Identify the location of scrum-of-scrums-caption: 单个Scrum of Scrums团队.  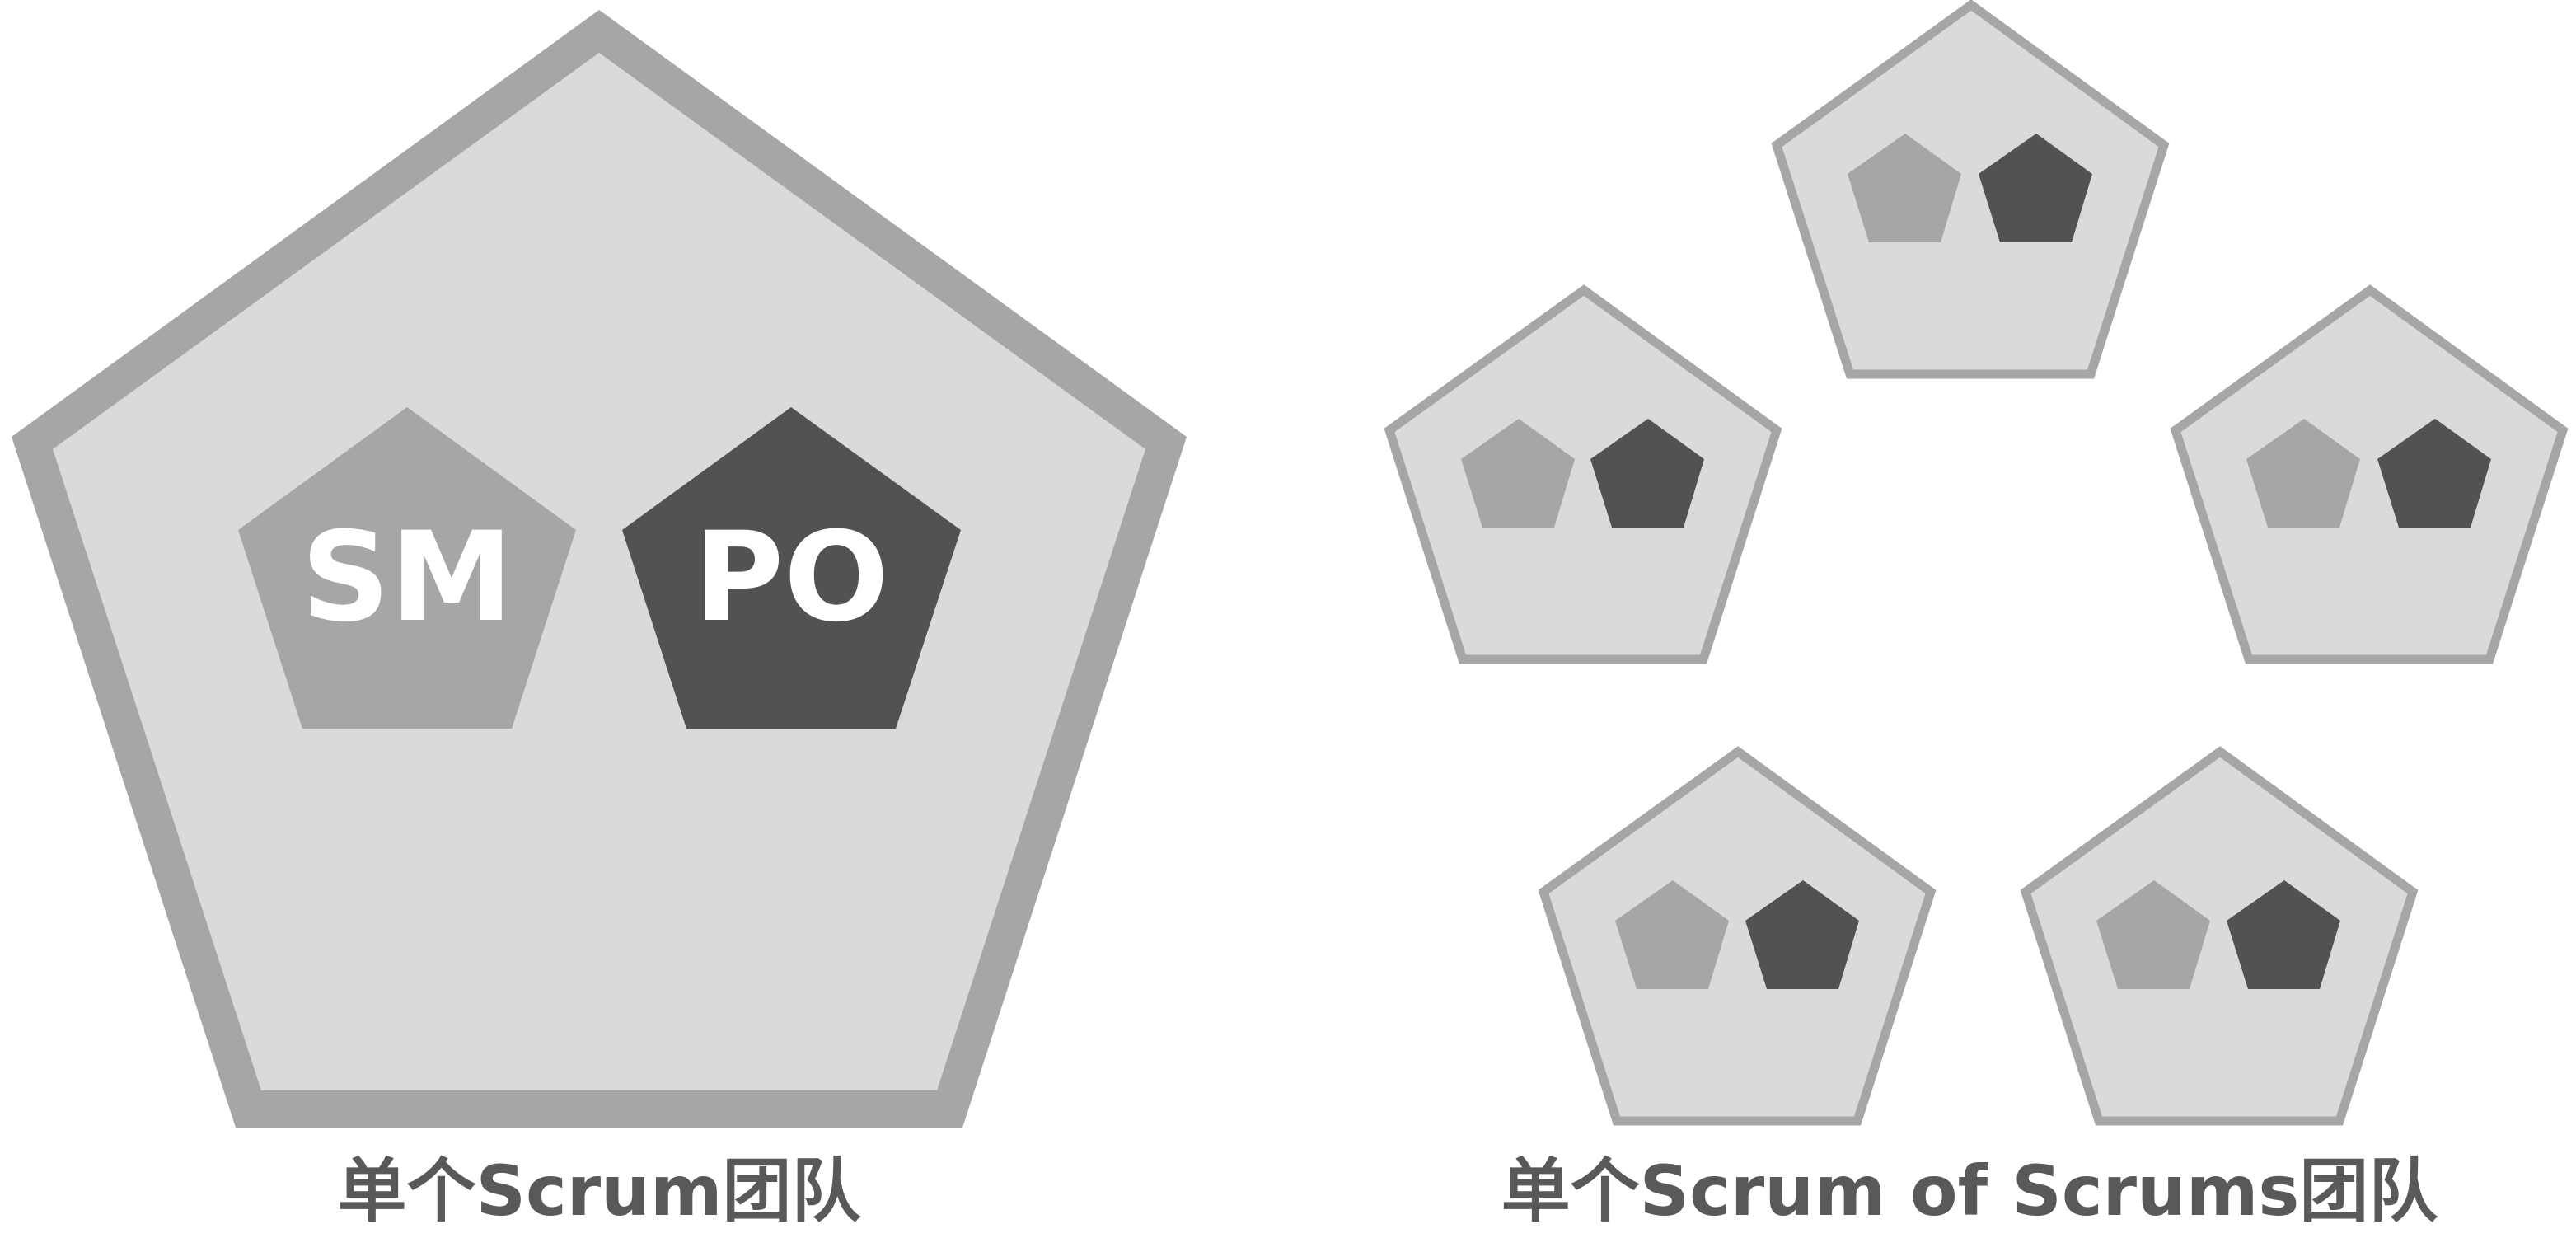
(1970, 1191).